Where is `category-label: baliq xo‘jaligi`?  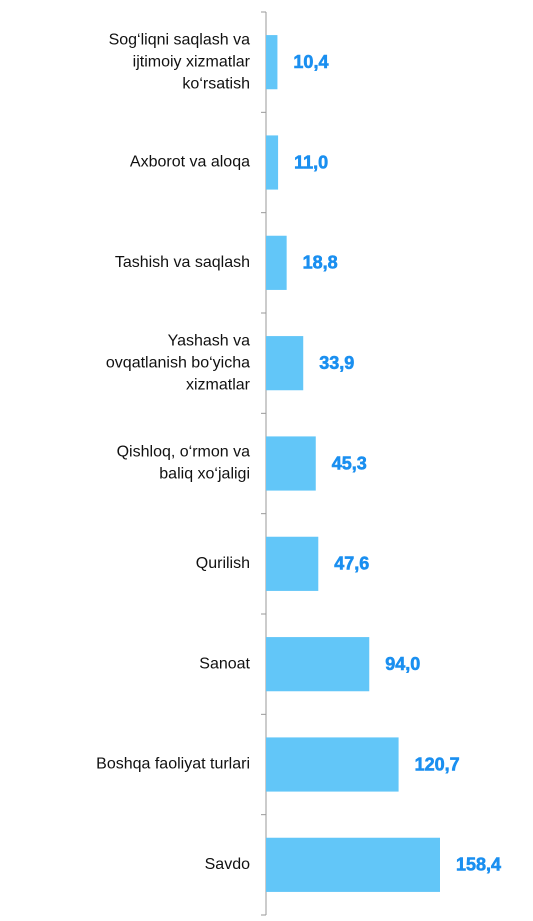 category-label: baliq xo‘jaligi is located at coordinates (204, 474).